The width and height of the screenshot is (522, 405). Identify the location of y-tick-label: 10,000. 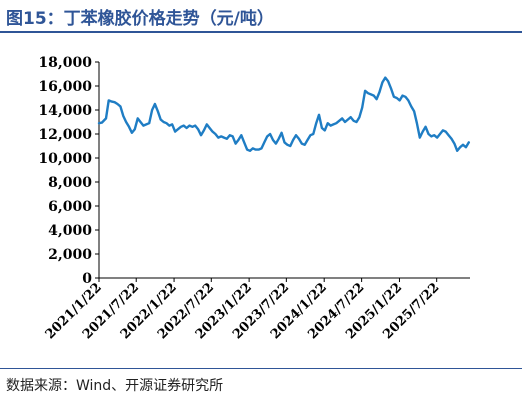
(65, 159).